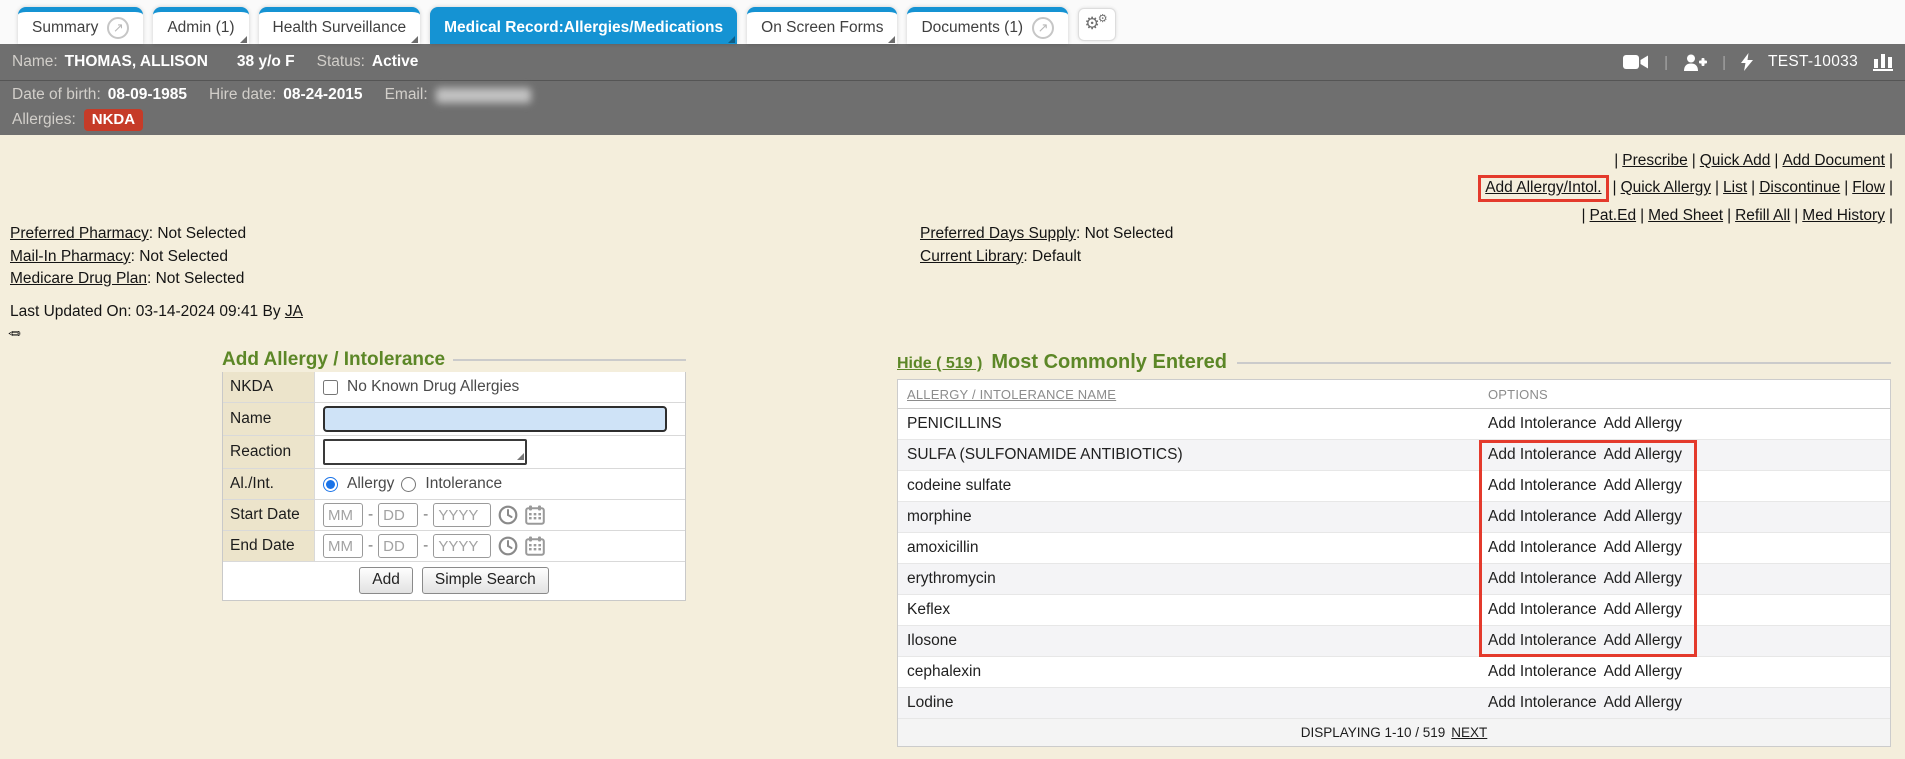  Describe the element at coordinates (1012, 394) in the screenshot. I see `allergy-name-column-header: ALLERGY / INTOLERANCE NAME` at that location.